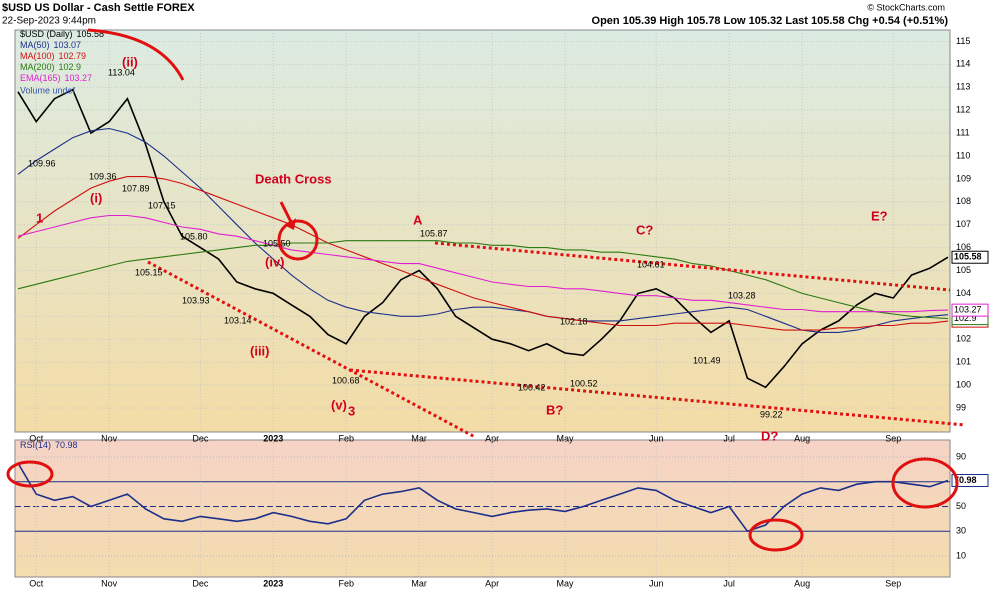 The height and width of the screenshot is (591, 990). What do you see at coordinates (532, 387) in the screenshot?
I see `price-label: 100.42` at bounding box center [532, 387].